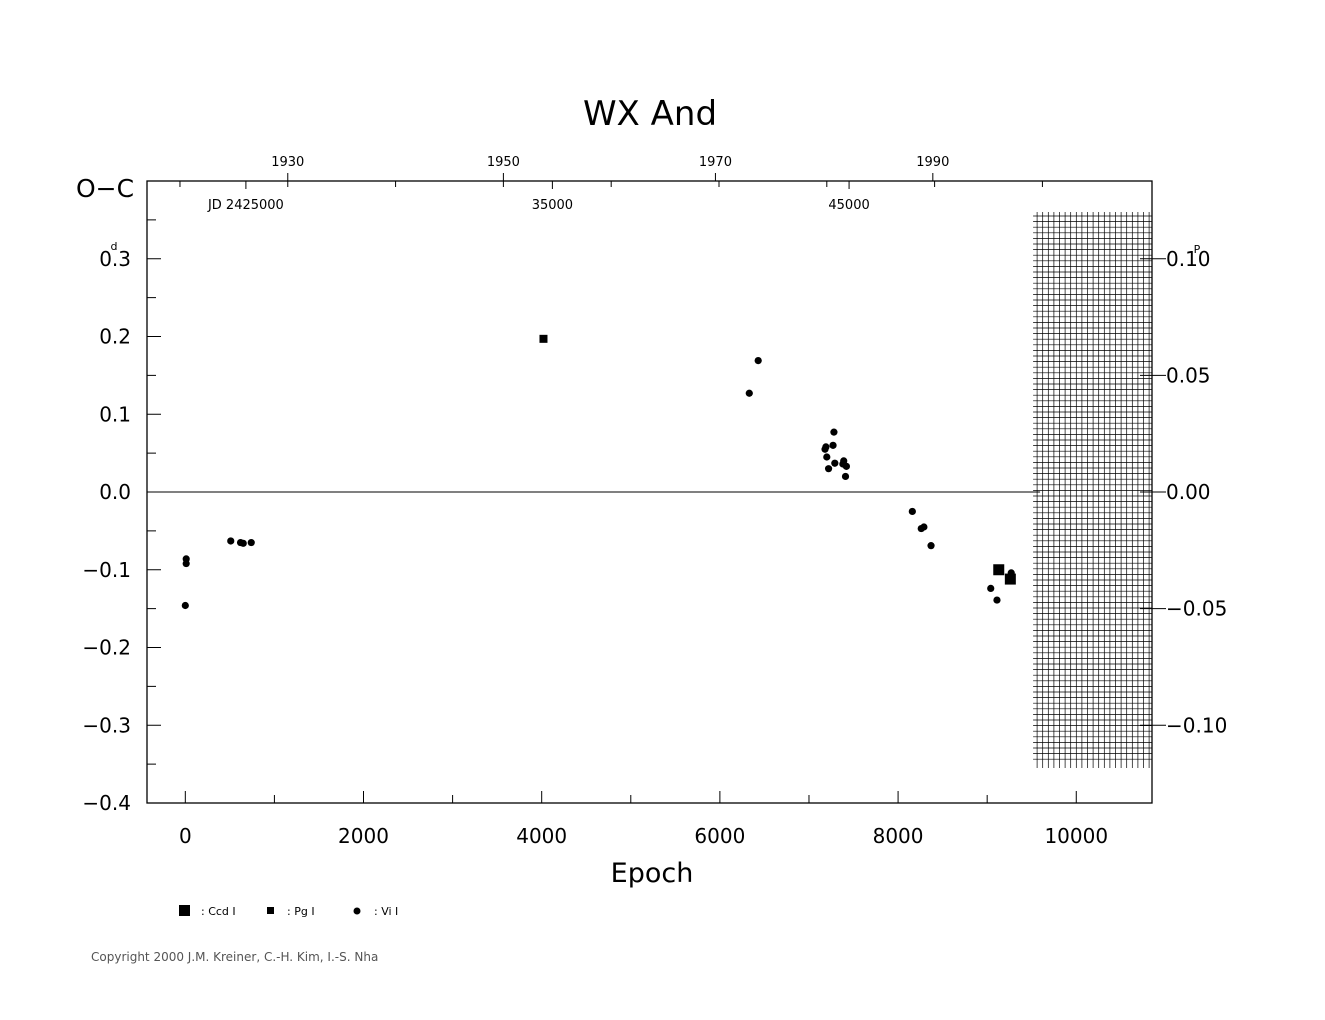  Describe the element at coordinates (106, 570) in the screenshot. I see `y-tick-label: −0.1` at that location.